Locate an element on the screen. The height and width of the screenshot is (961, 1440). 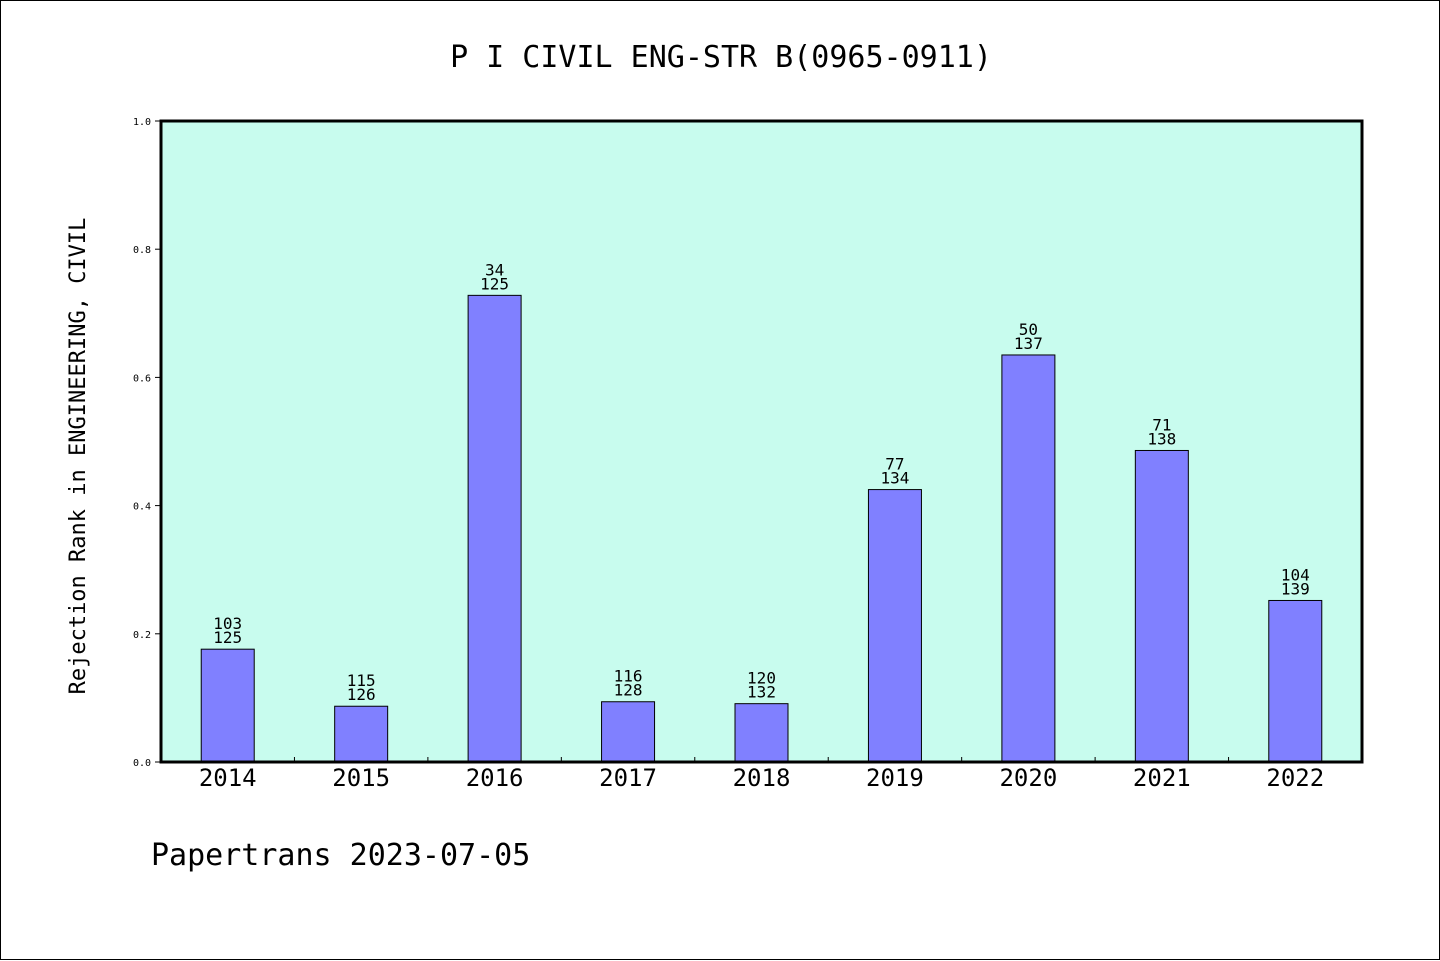
x-axis-ticks: 2014 2015 2016 2017 2018 2019 2020 2021 2022 is located at coordinates (761, 774).